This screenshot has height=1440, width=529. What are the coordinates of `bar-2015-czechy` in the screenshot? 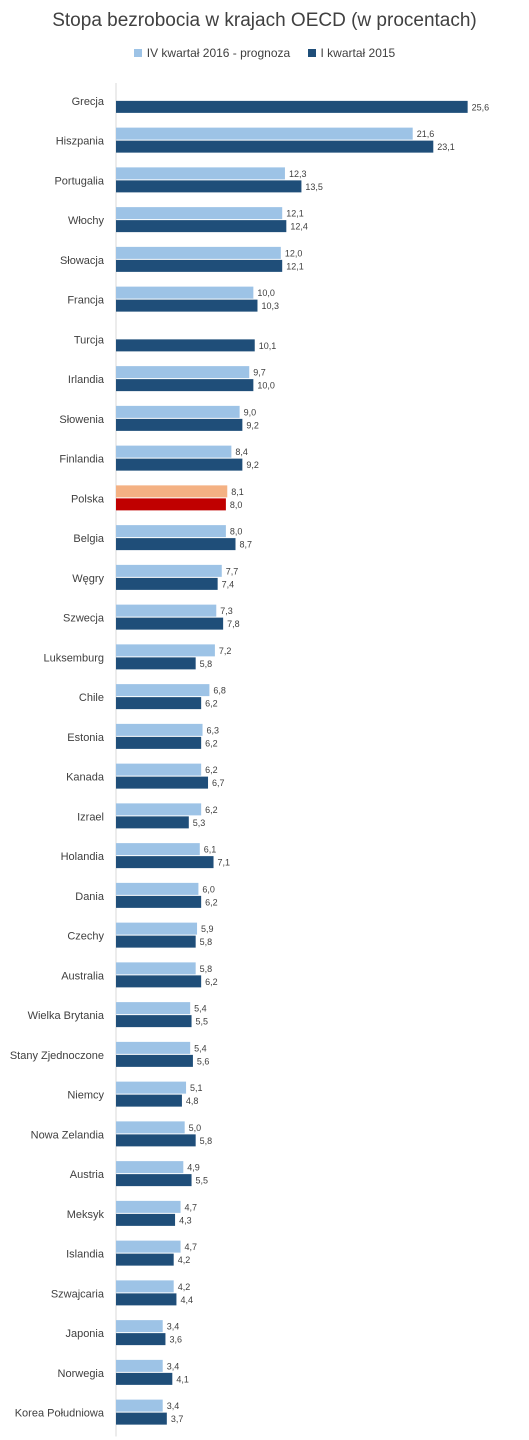 It's located at (156, 941).